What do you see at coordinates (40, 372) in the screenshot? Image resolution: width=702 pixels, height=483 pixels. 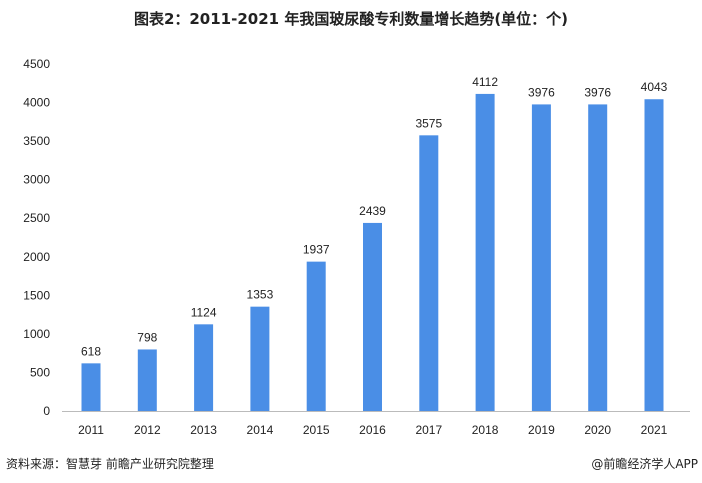 I see `y-tick-label: 500` at bounding box center [40, 372].